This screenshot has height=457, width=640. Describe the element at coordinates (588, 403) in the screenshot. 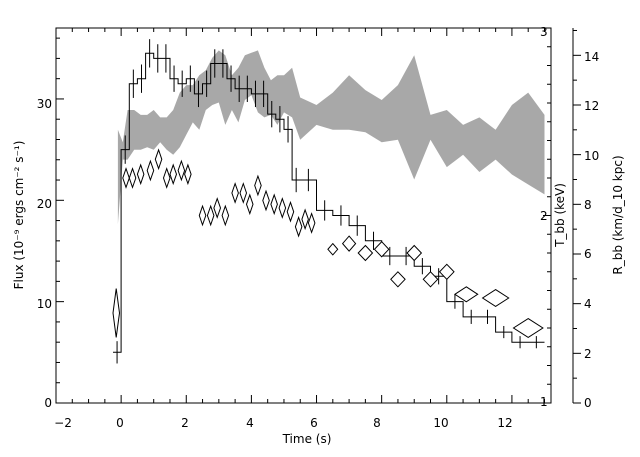

I see `radius-tick-label: 0` at that location.